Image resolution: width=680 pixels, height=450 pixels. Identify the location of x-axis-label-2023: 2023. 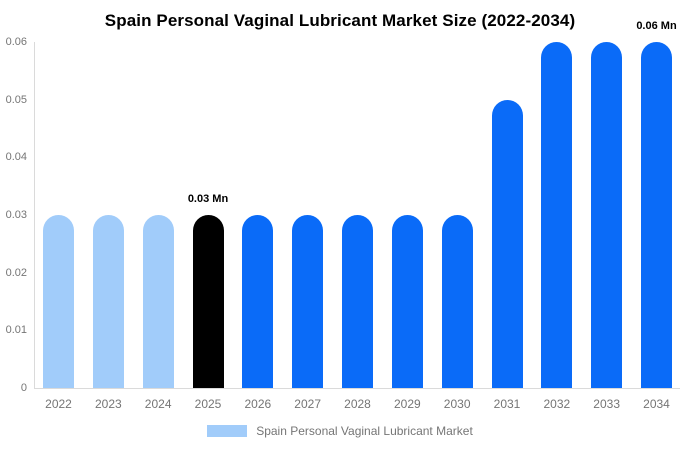
(108, 404).